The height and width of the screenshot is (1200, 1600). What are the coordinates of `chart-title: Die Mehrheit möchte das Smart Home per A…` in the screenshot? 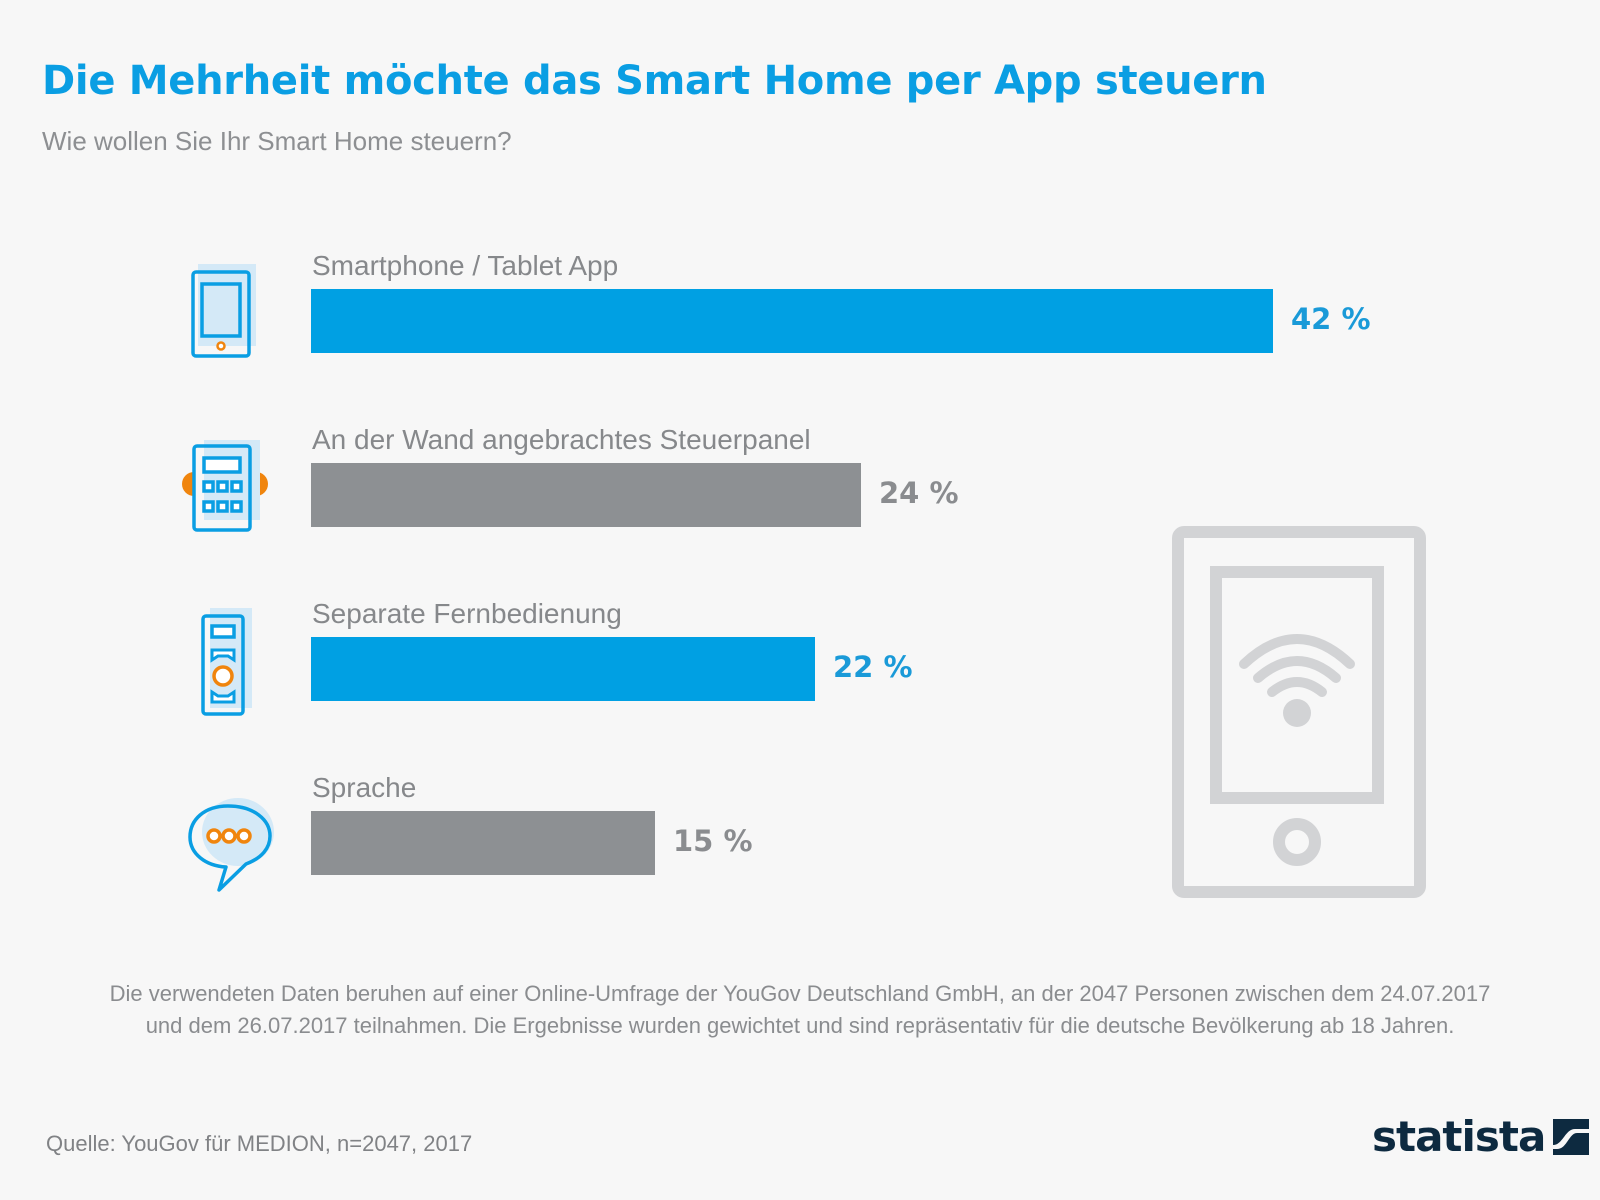 It's located at (654, 81).